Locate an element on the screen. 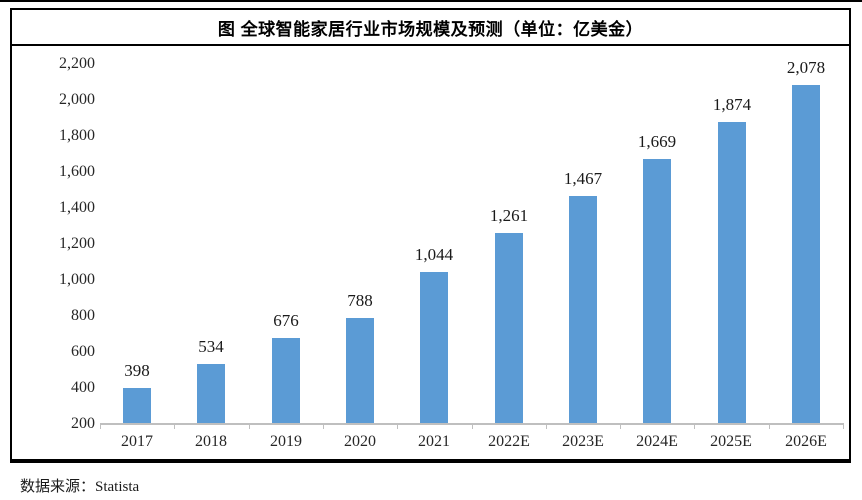  y-axis-tick-label: 800 is located at coordinates (83, 315).